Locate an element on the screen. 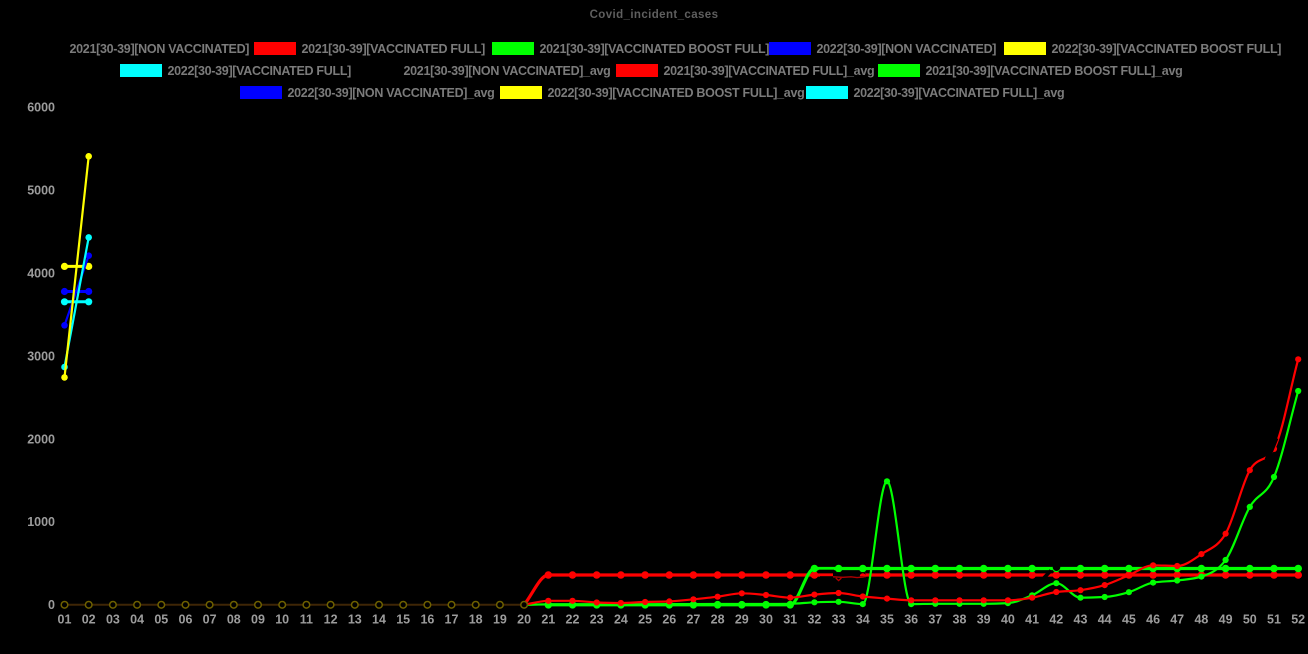  svg-text: 2000 is located at coordinates (41, 439).